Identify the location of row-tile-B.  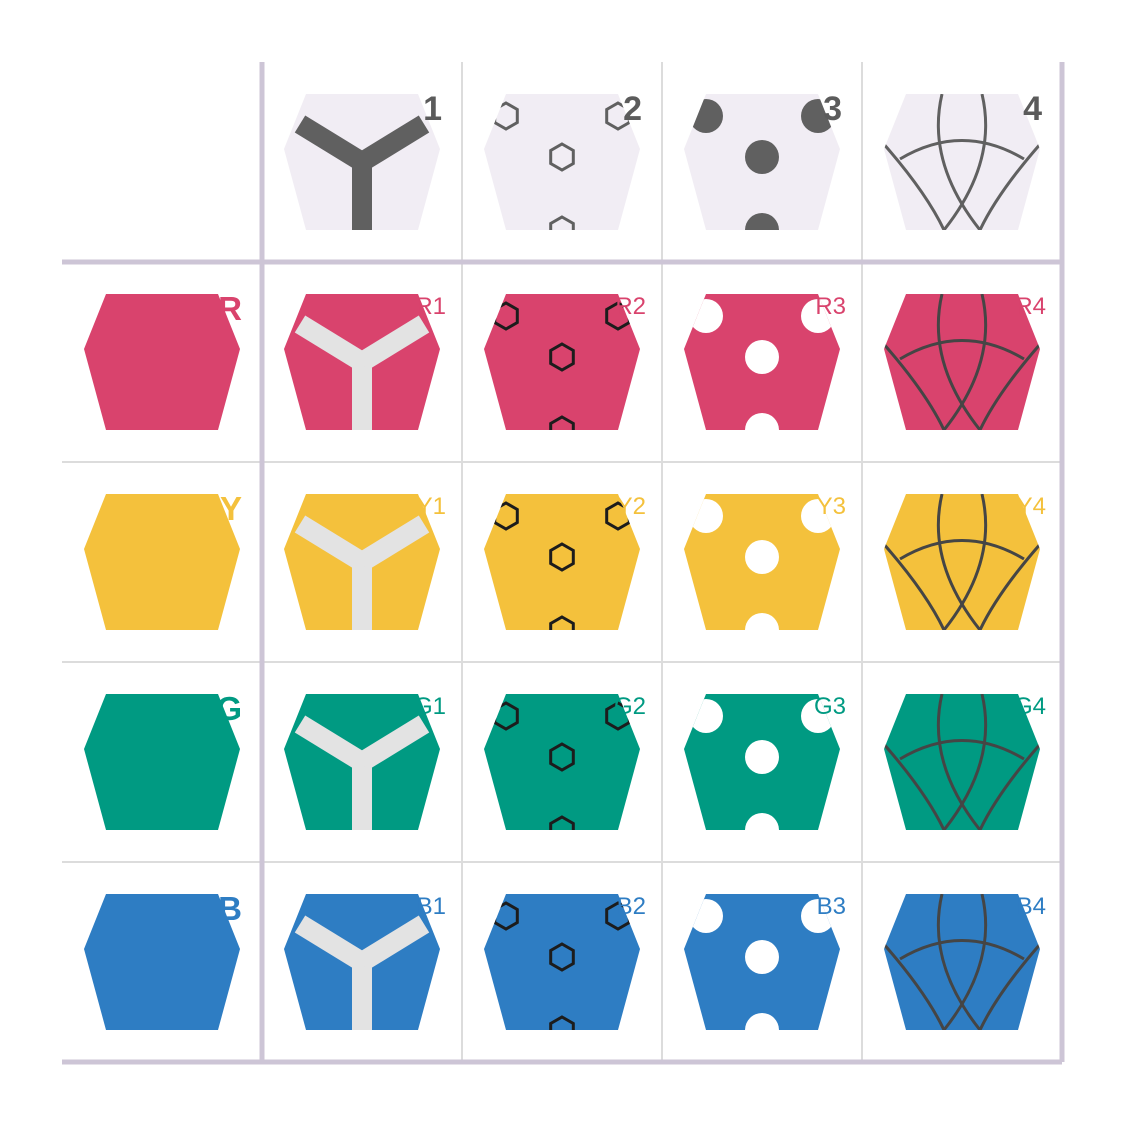
(162, 962).